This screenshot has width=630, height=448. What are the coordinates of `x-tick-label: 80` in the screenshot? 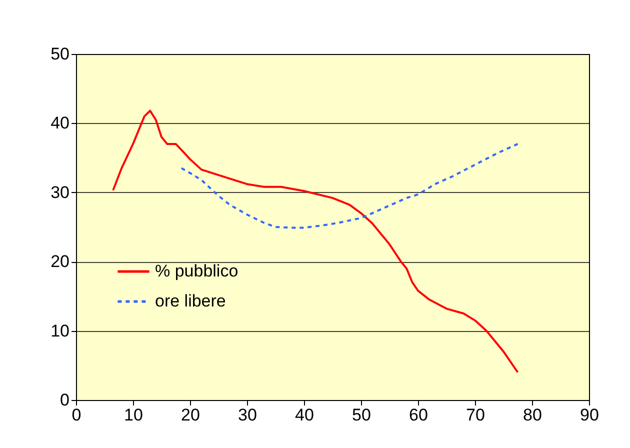 It's located at (532, 415).